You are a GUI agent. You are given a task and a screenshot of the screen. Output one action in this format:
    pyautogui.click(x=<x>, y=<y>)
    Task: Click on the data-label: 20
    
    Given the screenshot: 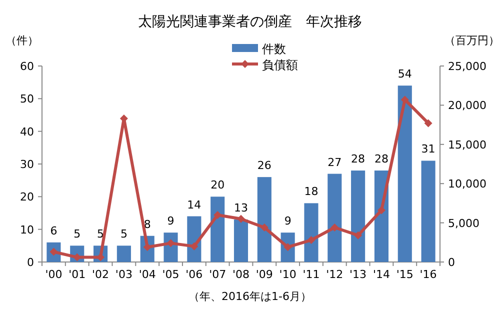 What is the action you would take?
    pyautogui.click(x=217, y=185)
    